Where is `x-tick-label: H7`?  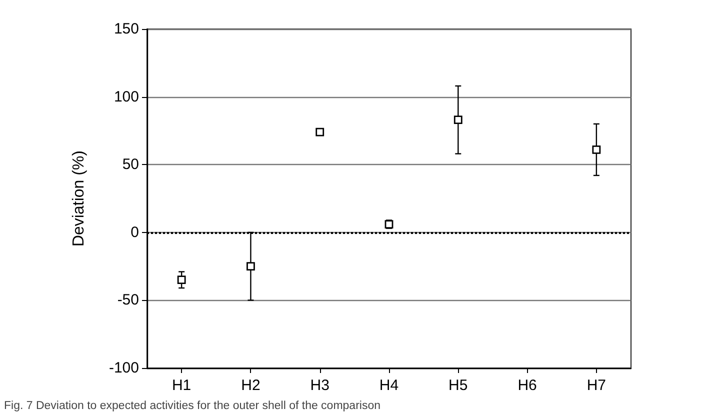
x-tick-label: H7 is located at coordinates (596, 385).